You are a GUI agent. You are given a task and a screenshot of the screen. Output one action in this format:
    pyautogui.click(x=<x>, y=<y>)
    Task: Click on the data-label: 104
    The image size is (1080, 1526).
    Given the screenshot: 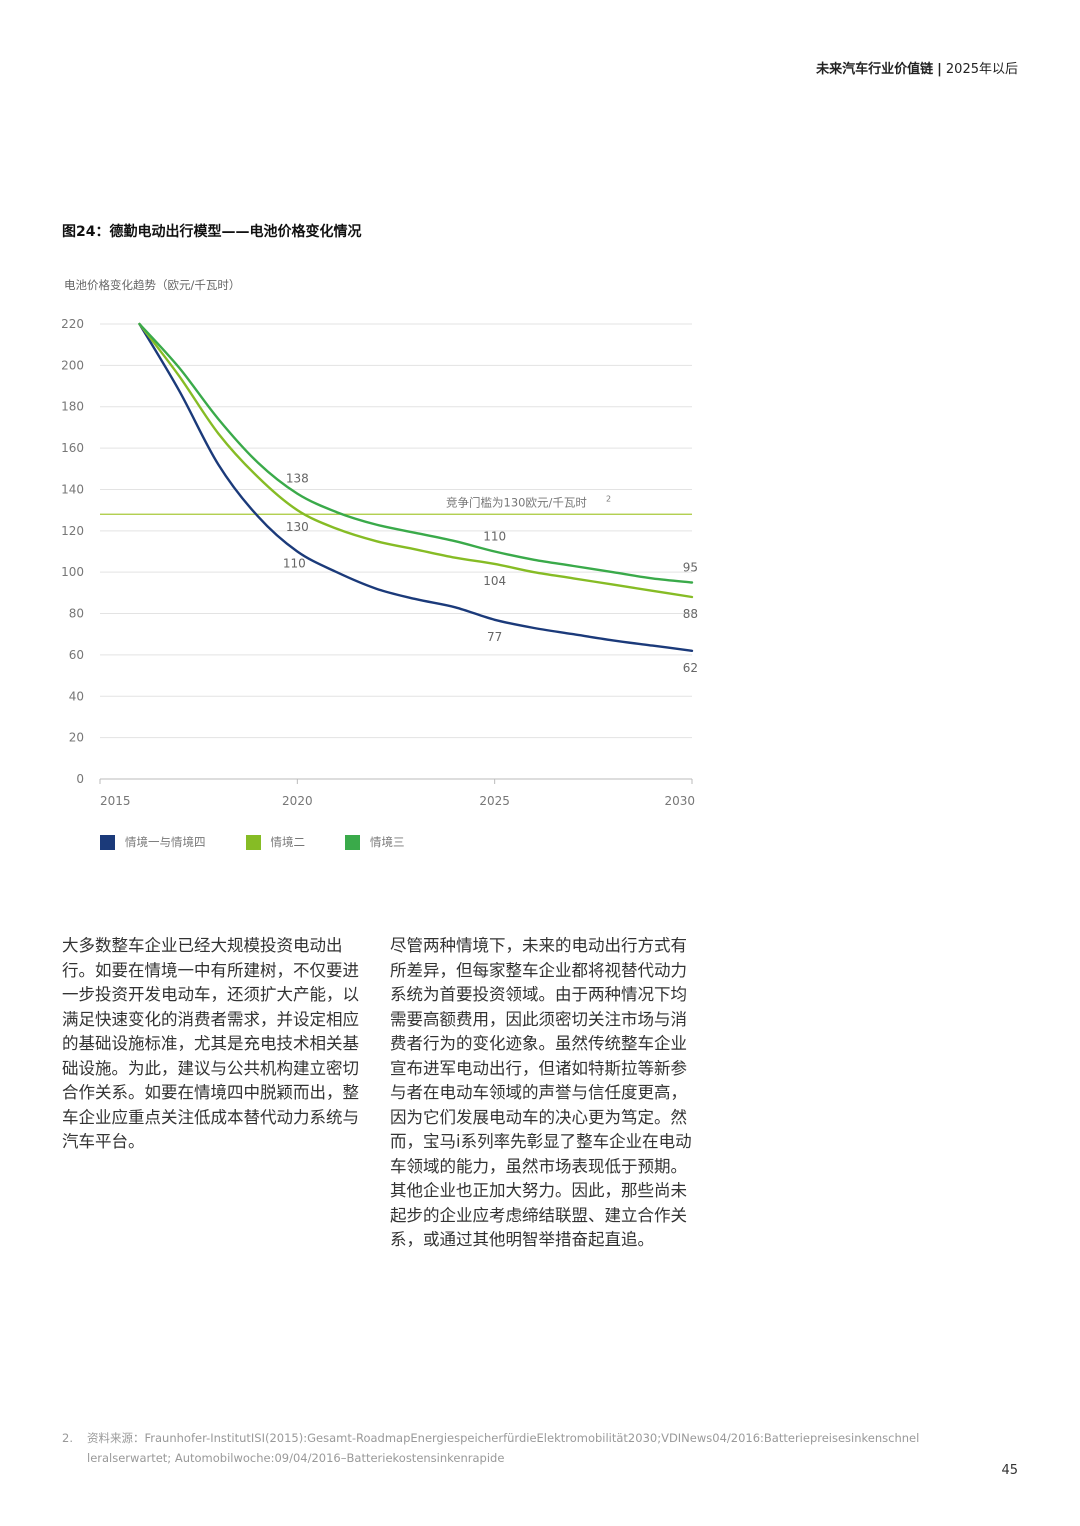 What is the action you would take?
    pyautogui.click(x=494, y=581)
    